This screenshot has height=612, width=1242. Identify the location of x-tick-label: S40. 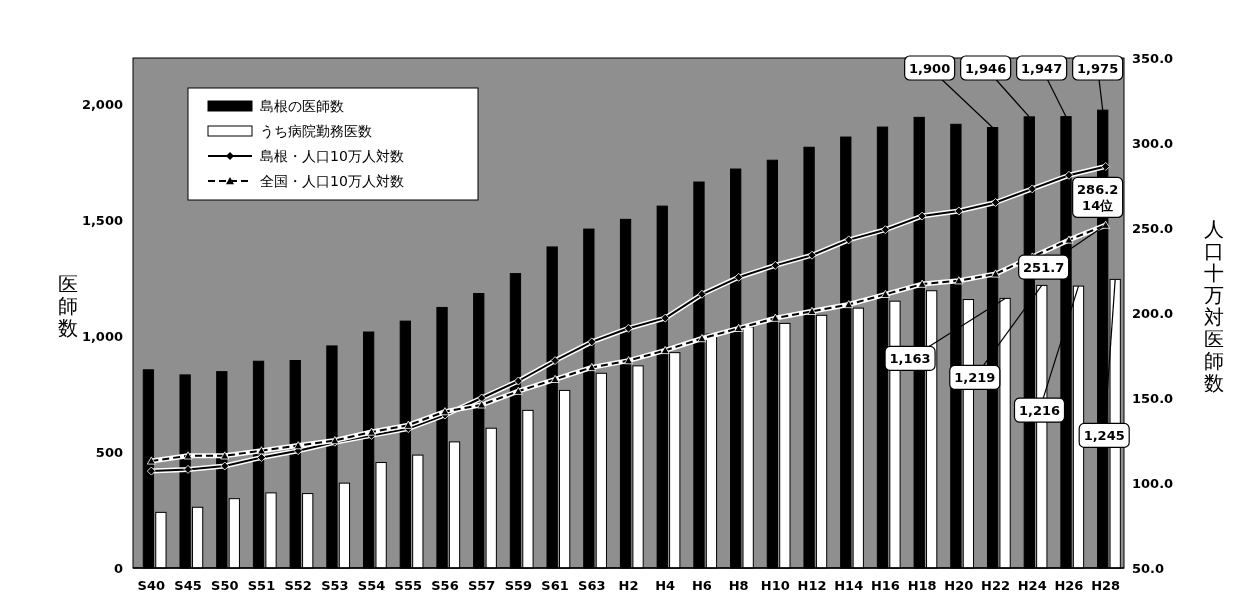
(151, 585).